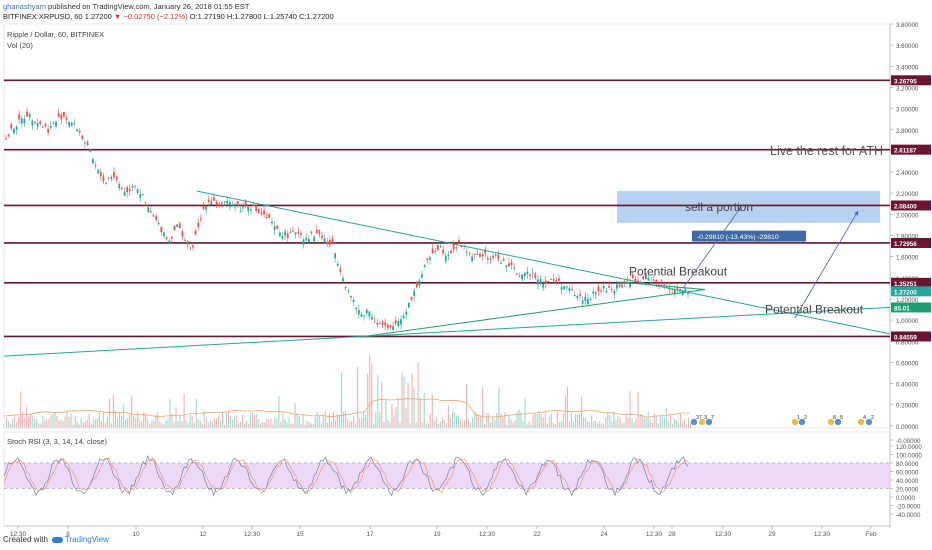  What do you see at coordinates (908, 515) in the screenshot?
I see `stoch-y-tick-label: -40.0000` at bounding box center [908, 515].